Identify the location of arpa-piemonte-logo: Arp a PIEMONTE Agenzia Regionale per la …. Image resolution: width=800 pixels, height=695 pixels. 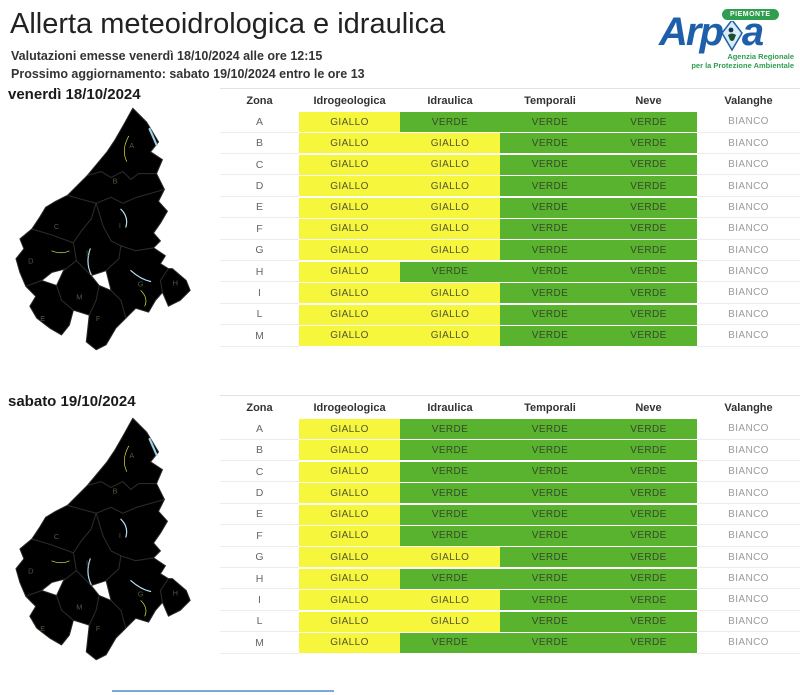
(726, 38).